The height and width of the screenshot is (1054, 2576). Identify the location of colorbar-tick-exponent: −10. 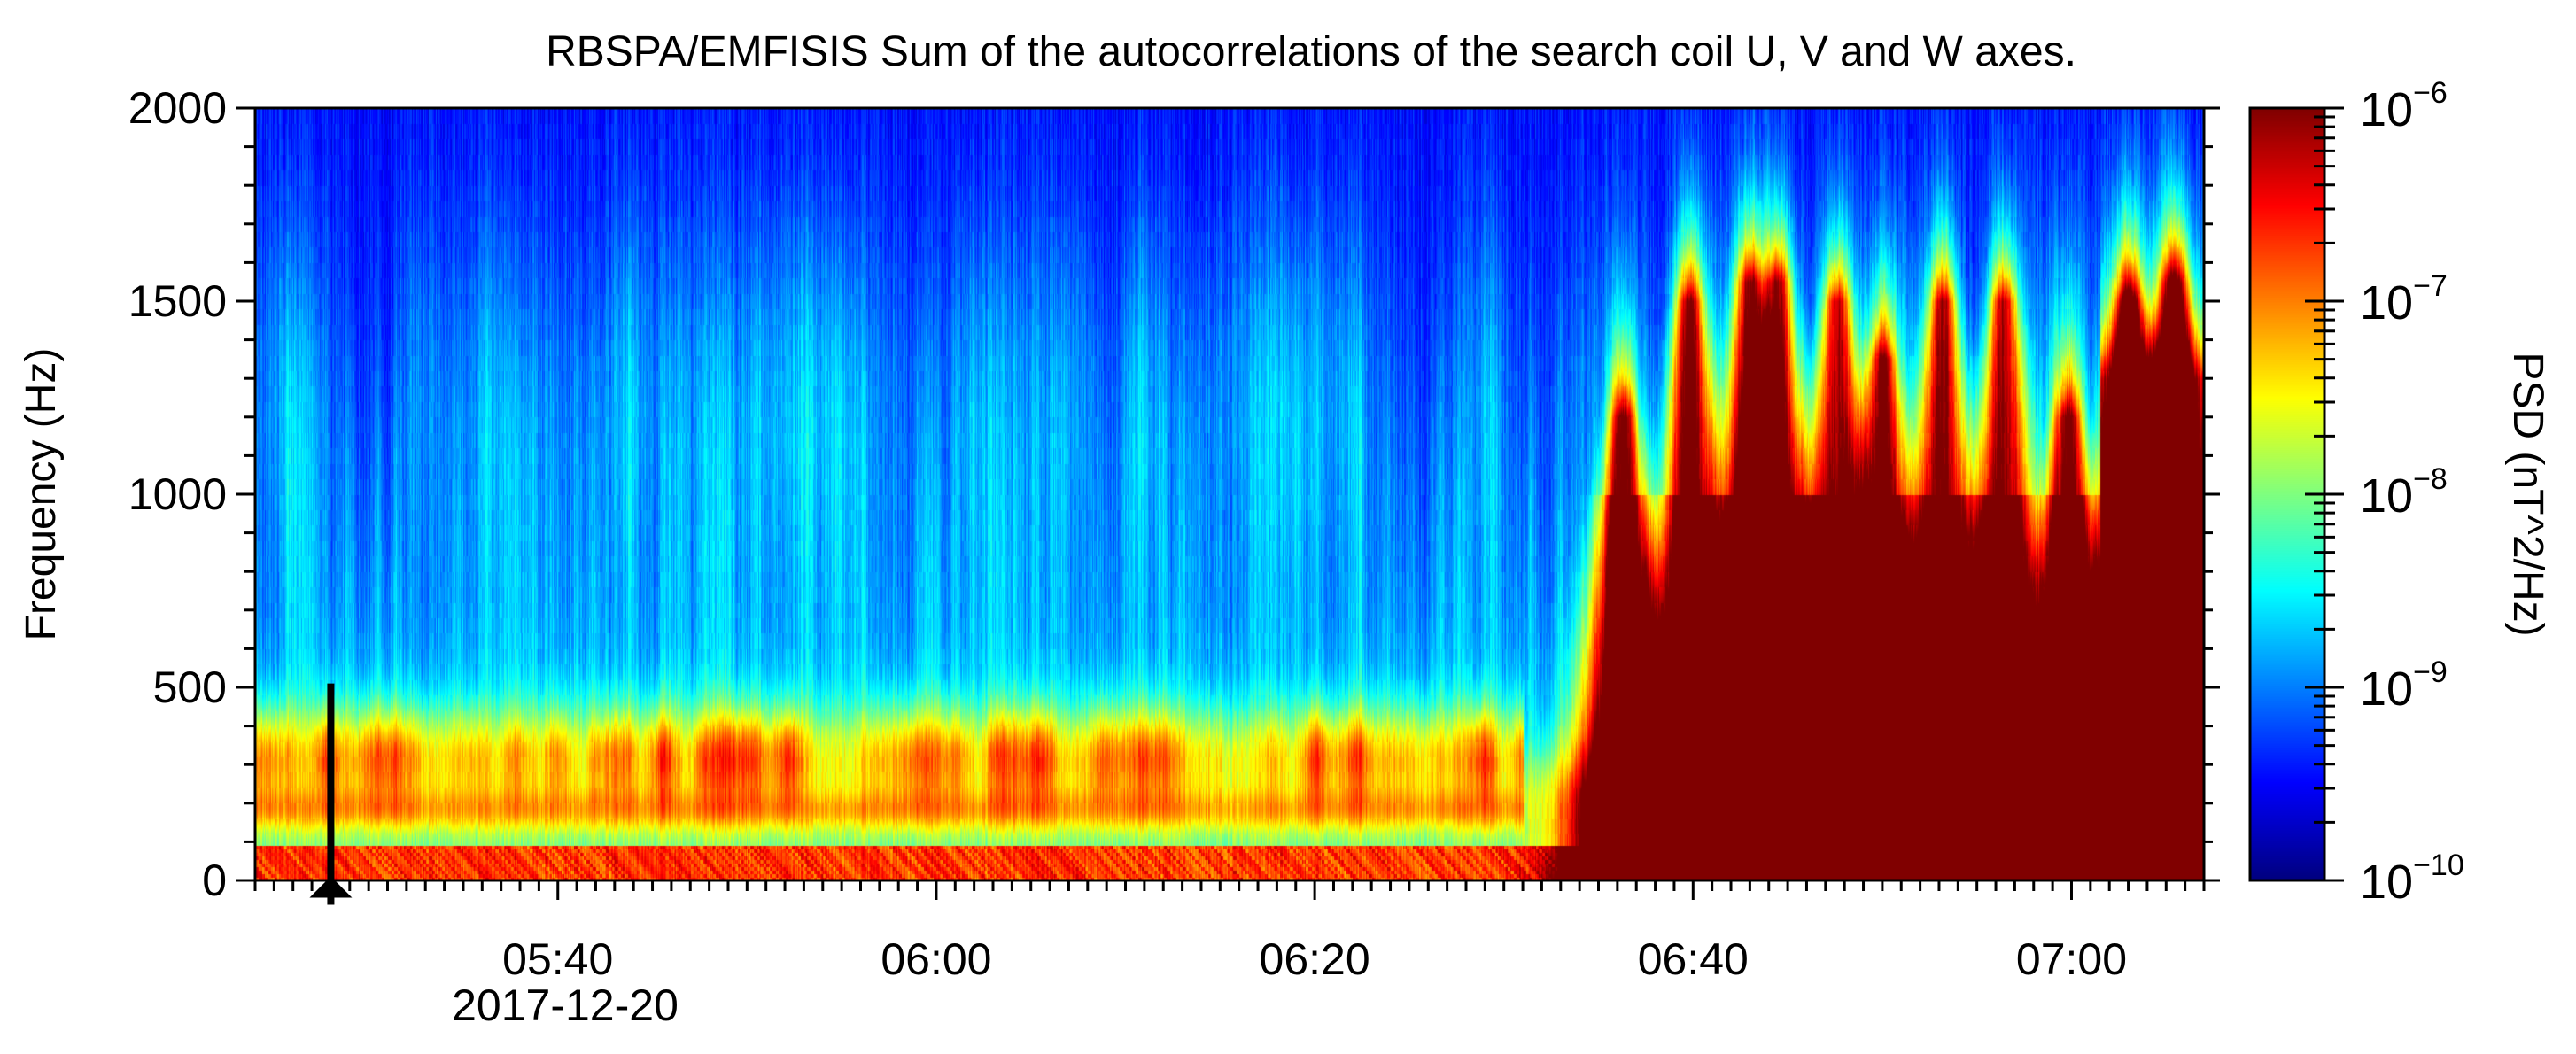
(2438, 865).